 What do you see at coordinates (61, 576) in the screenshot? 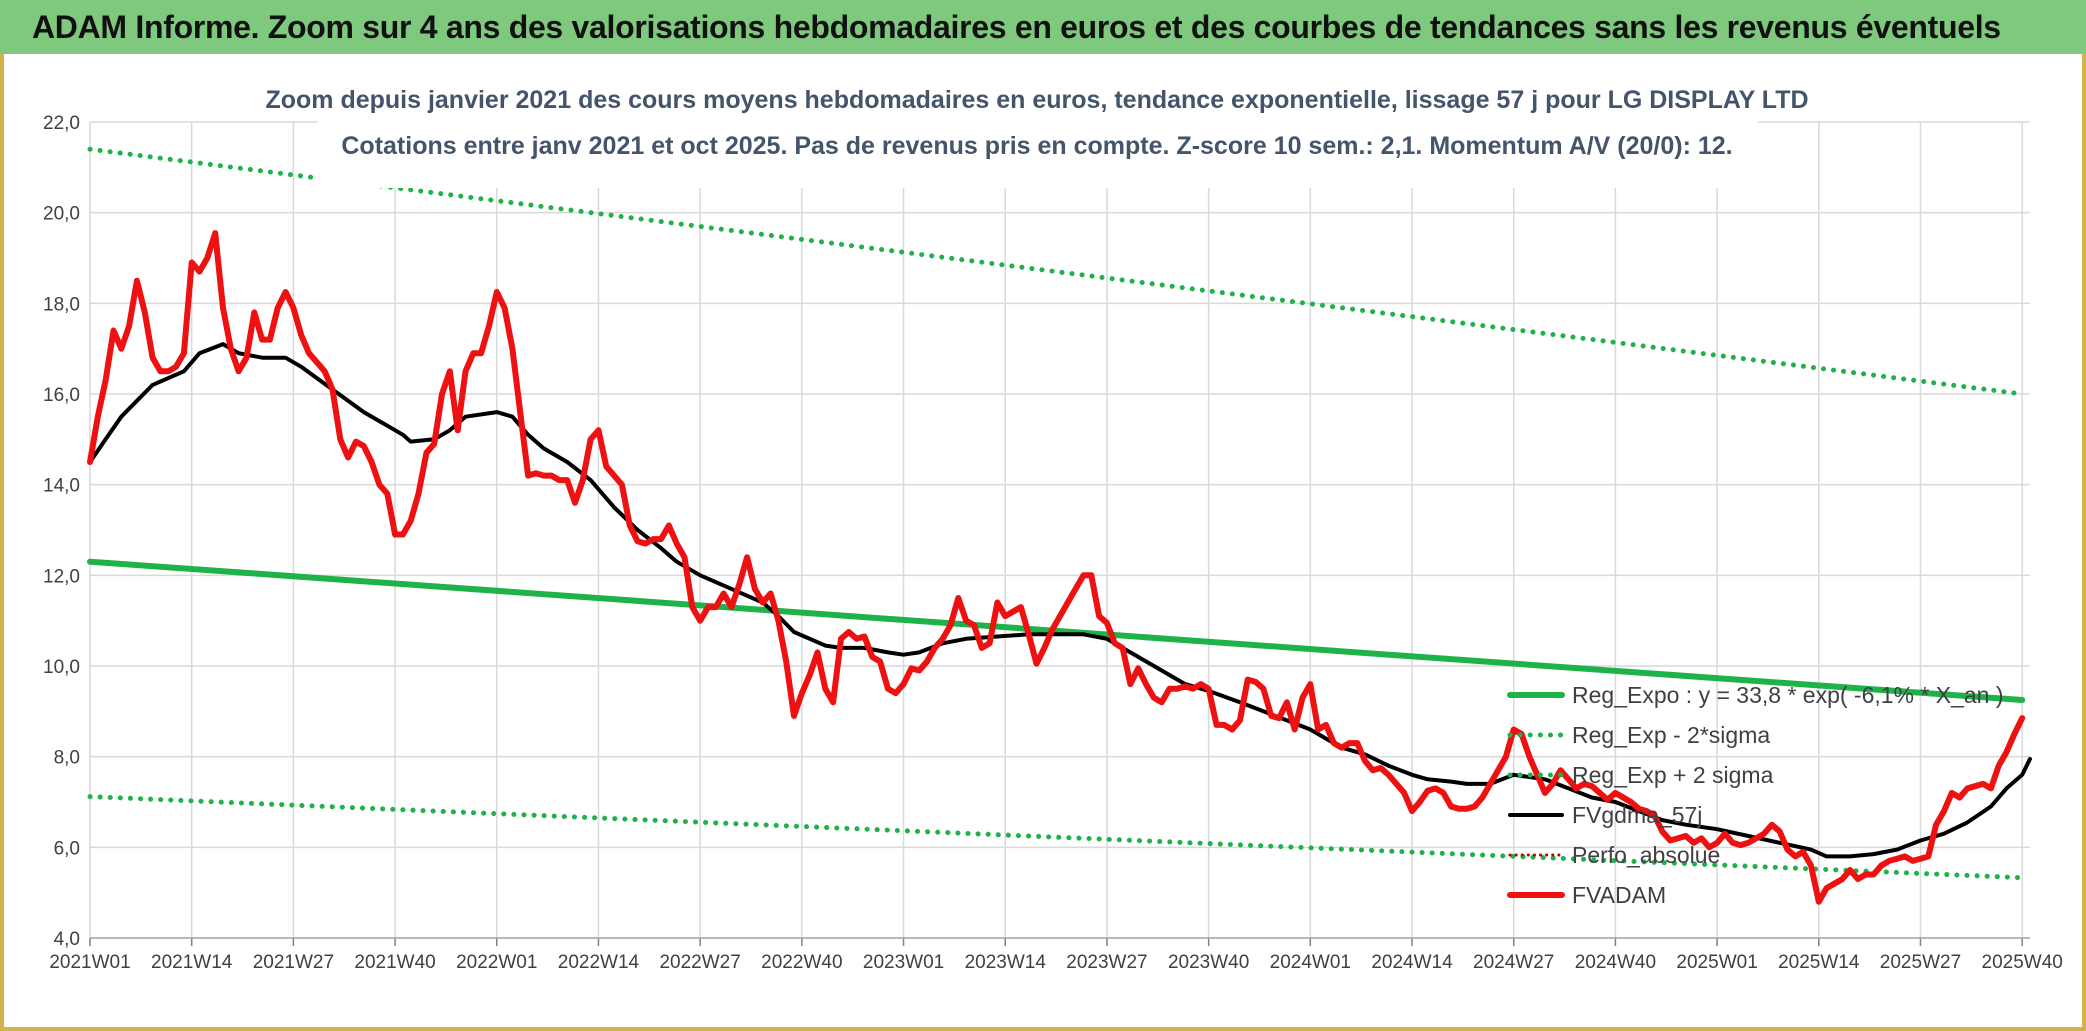
I see `y-tick-label: 12,0` at bounding box center [61, 576].